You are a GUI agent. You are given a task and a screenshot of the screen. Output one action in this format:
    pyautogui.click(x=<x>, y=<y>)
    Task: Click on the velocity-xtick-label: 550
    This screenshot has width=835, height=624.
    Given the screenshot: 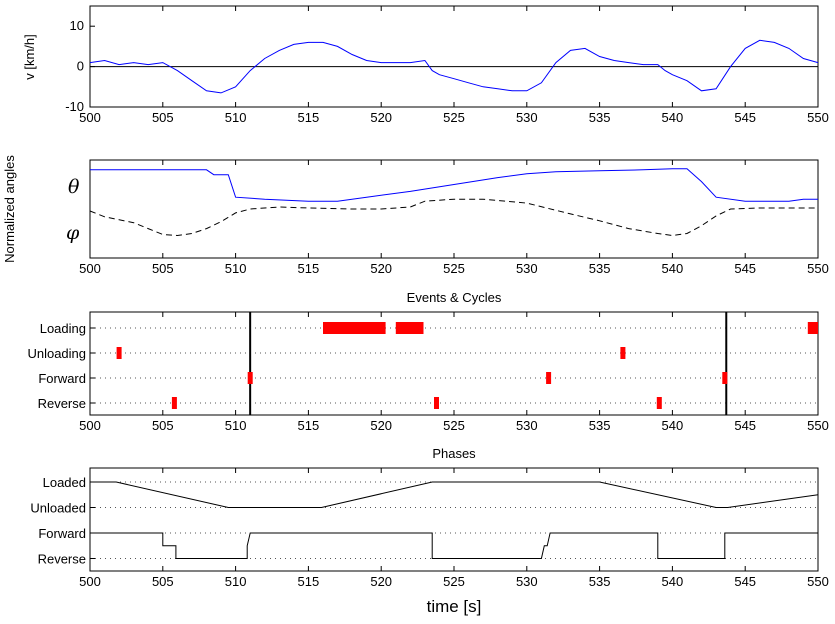 What is the action you would take?
    pyautogui.click(x=818, y=117)
    